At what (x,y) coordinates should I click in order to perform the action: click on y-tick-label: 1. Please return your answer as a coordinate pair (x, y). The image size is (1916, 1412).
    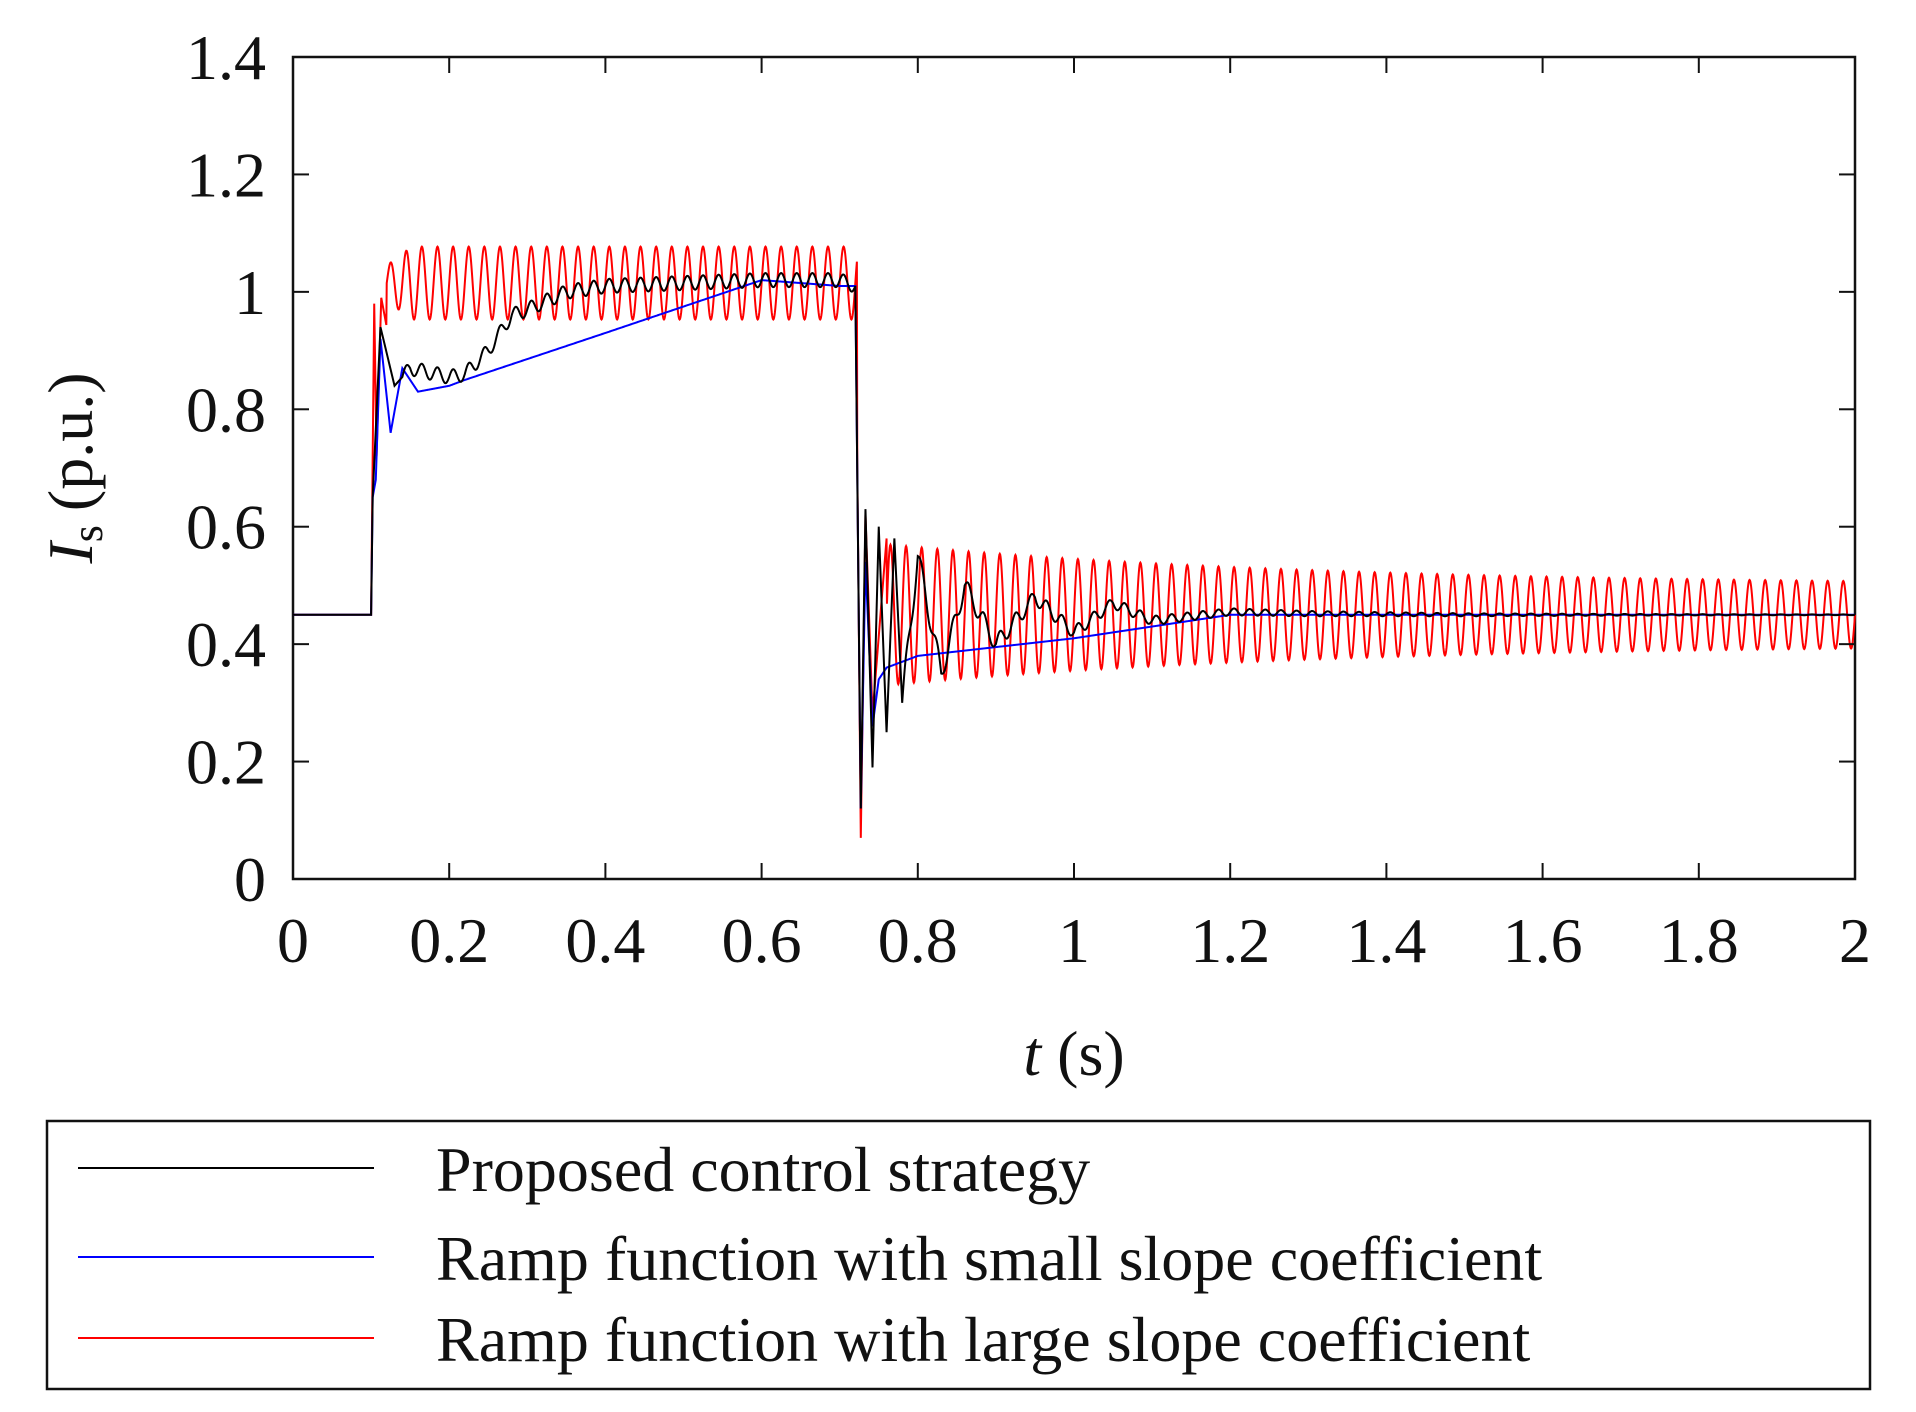
    Looking at the image, I should click on (250, 292).